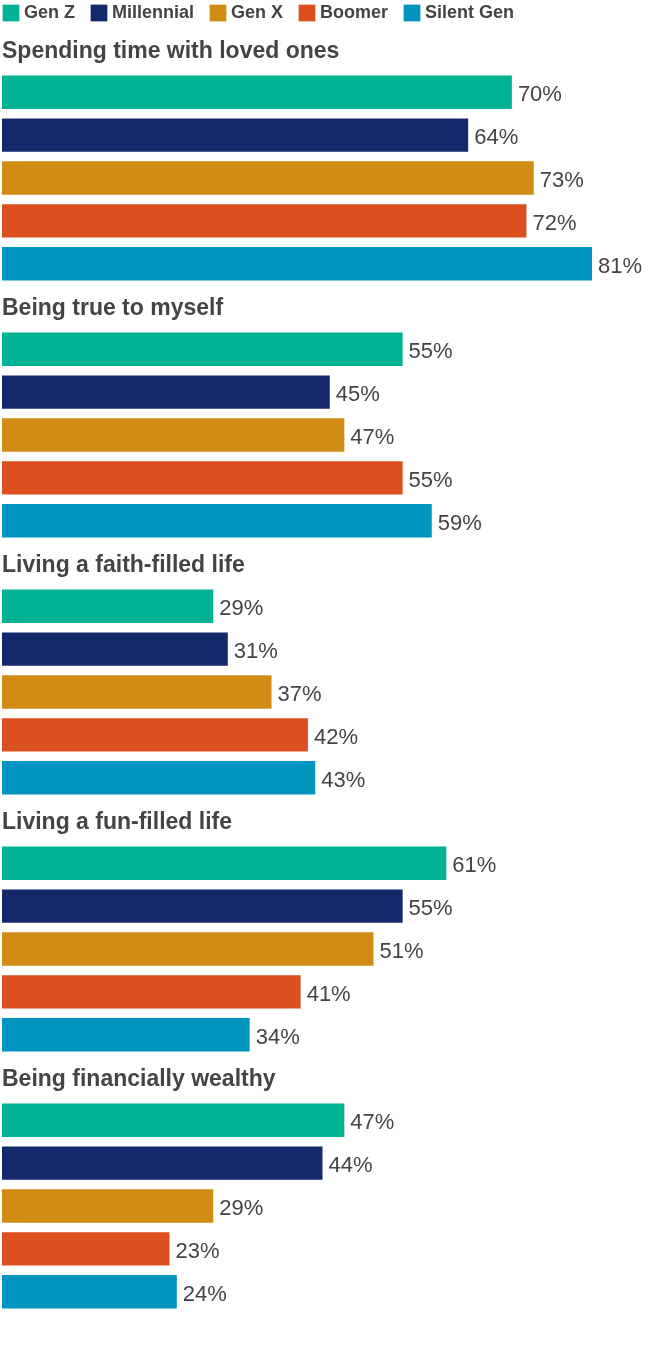 This screenshot has height=1364, width=671. Describe the element at coordinates (335, 736) in the screenshot. I see `data-label: 42%` at that location.